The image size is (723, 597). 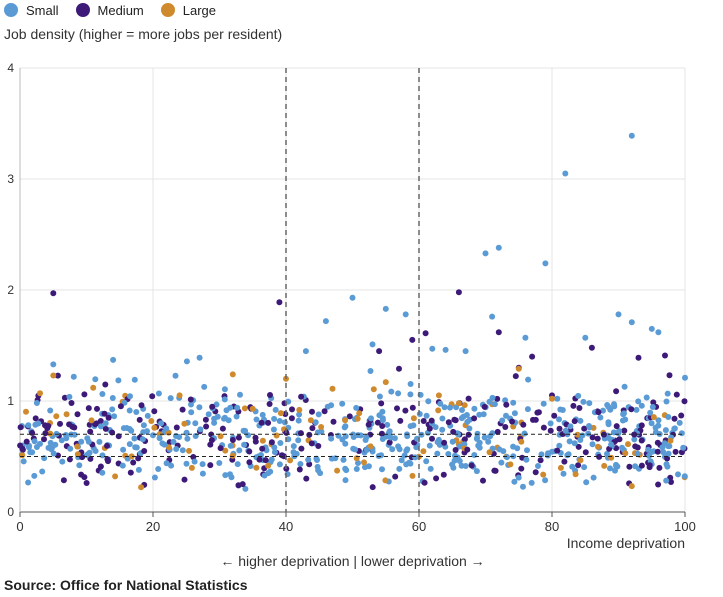 I want to click on x-tick-label: 80, so click(x=552, y=526).